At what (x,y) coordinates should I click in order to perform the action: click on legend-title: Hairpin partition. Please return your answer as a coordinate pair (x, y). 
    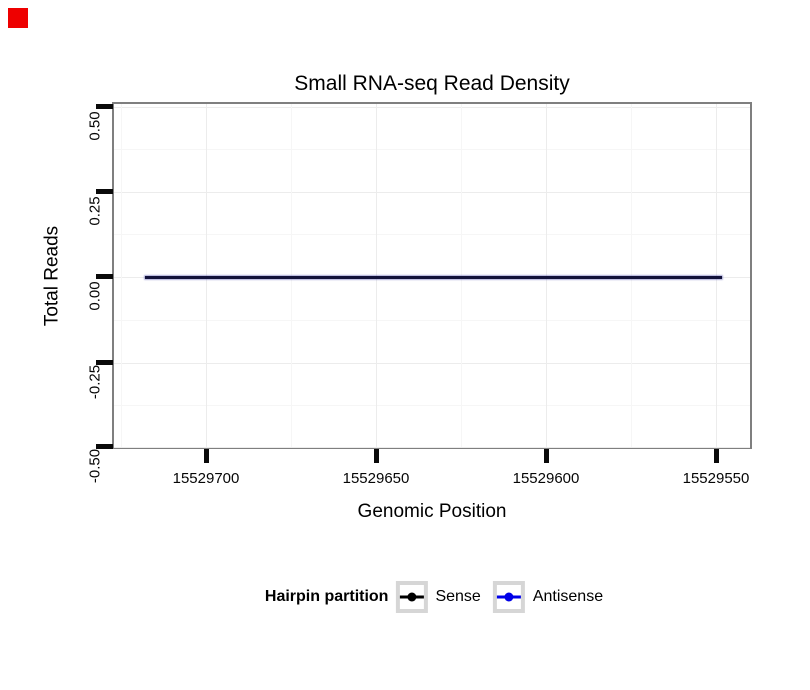
    Looking at the image, I should click on (326, 596).